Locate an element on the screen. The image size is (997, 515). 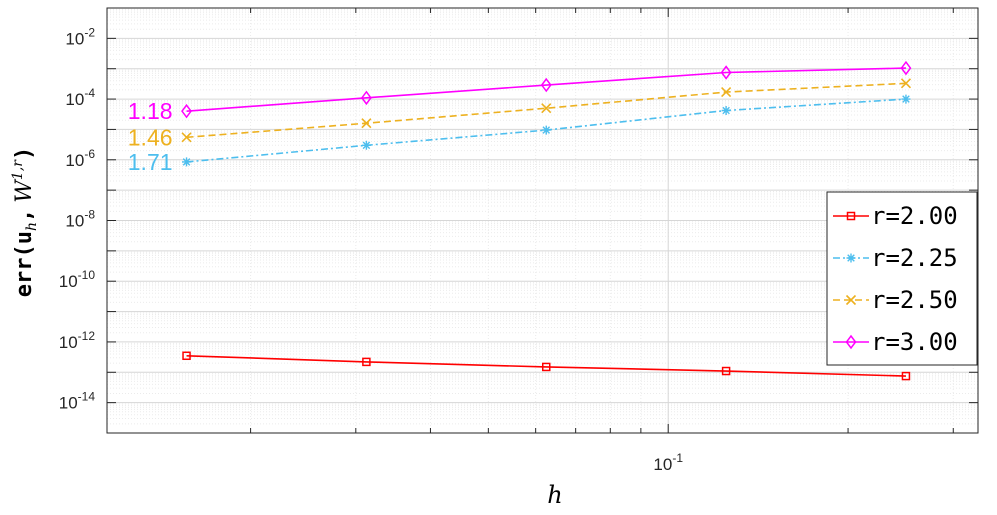
rate-labels: 1.181.461.71 is located at coordinates (150, 136).